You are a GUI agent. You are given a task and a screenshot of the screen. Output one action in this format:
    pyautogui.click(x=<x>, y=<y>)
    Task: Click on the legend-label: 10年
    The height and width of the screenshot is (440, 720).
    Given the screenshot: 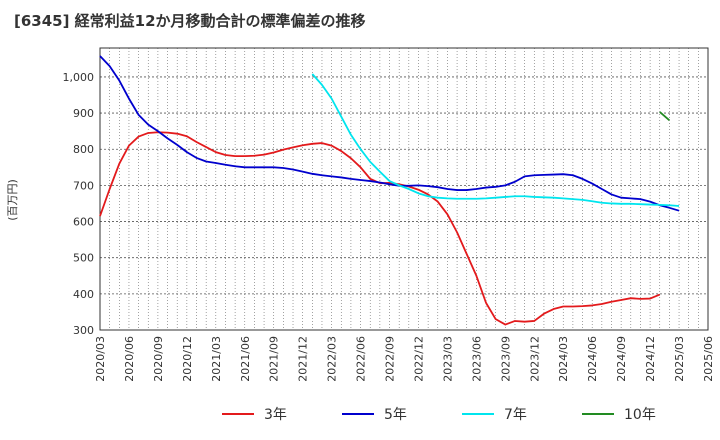 What is the action you would take?
    pyautogui.click(x=640, y=415)
    